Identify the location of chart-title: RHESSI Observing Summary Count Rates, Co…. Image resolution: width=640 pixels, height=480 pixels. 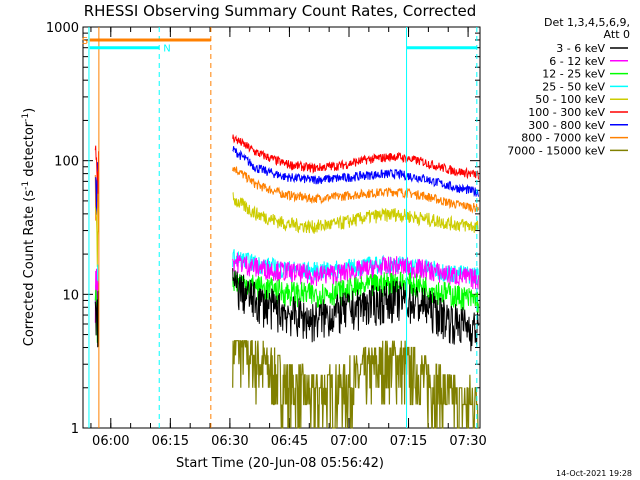
(280, 11).